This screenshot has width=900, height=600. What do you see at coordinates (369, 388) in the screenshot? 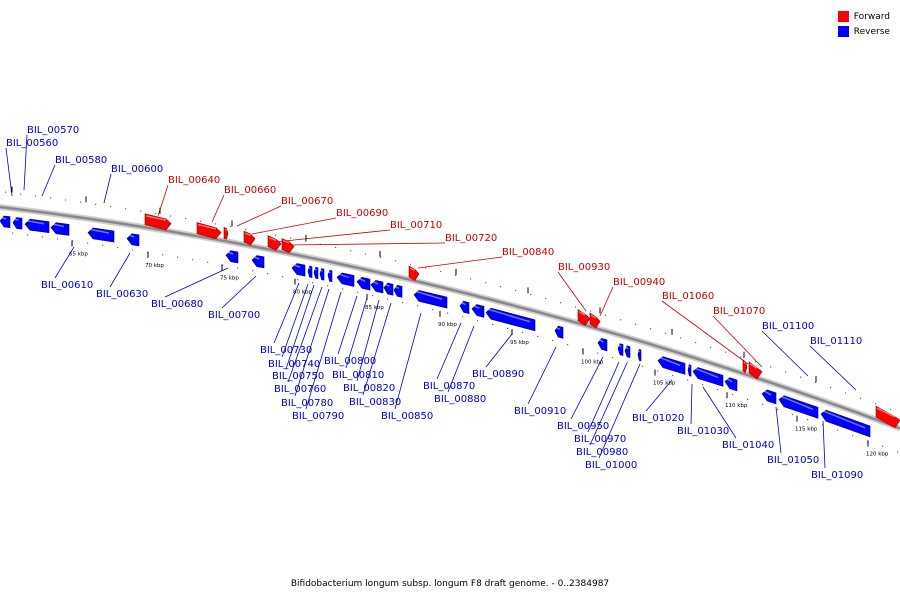
I see `gene-label-bil-00820: BIL_00820` at bounding box center [369, 388].